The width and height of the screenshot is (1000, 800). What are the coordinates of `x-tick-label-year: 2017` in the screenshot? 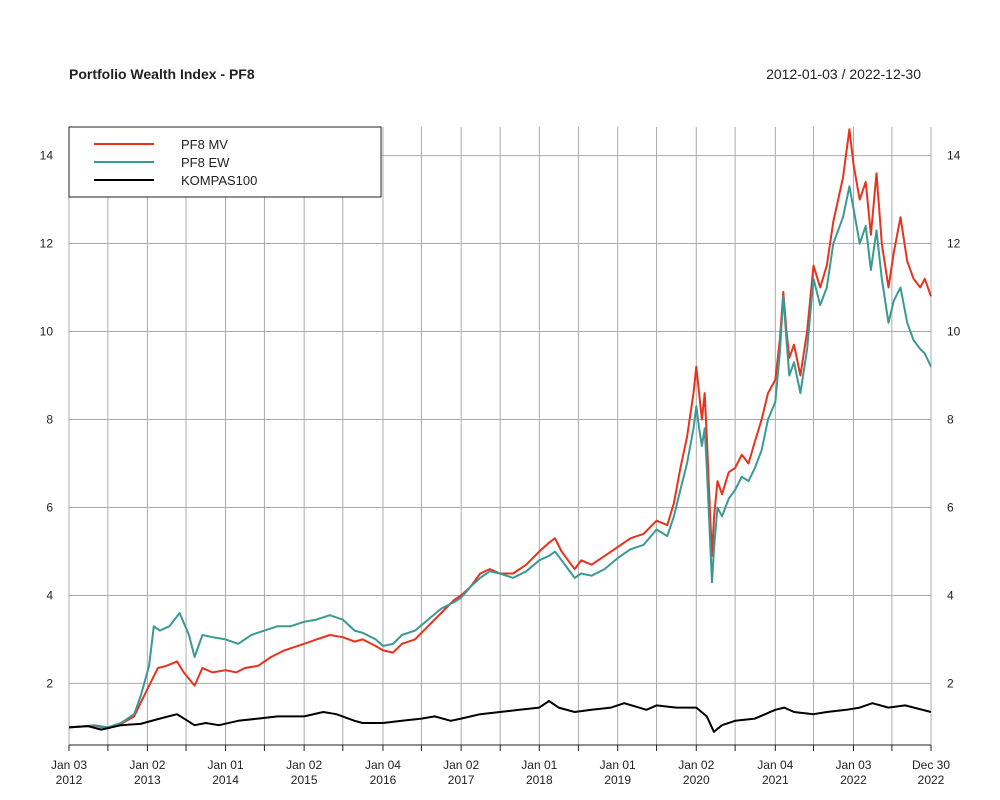 It's located at (461, 780).